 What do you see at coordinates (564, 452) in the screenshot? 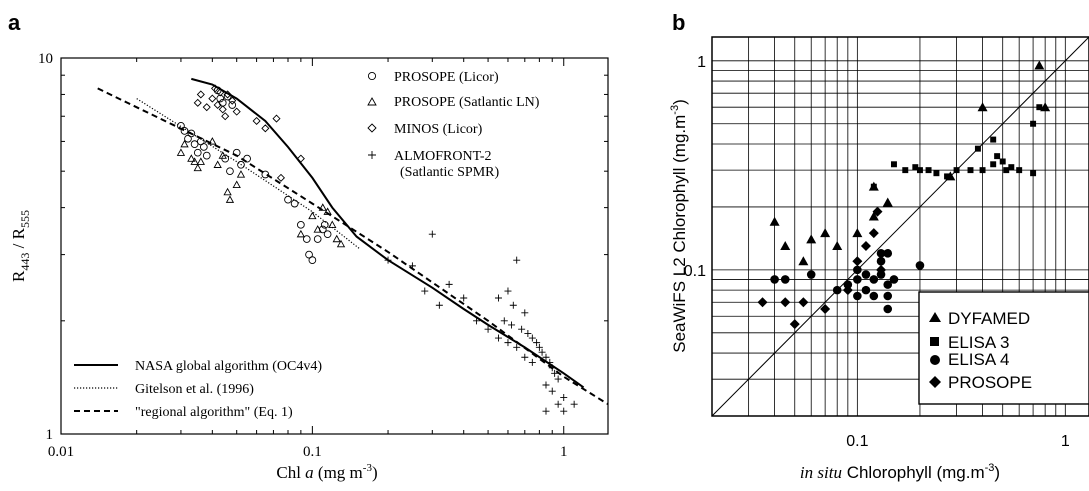
I see `x-tick-label: 1` at bounding box center [564, 452].